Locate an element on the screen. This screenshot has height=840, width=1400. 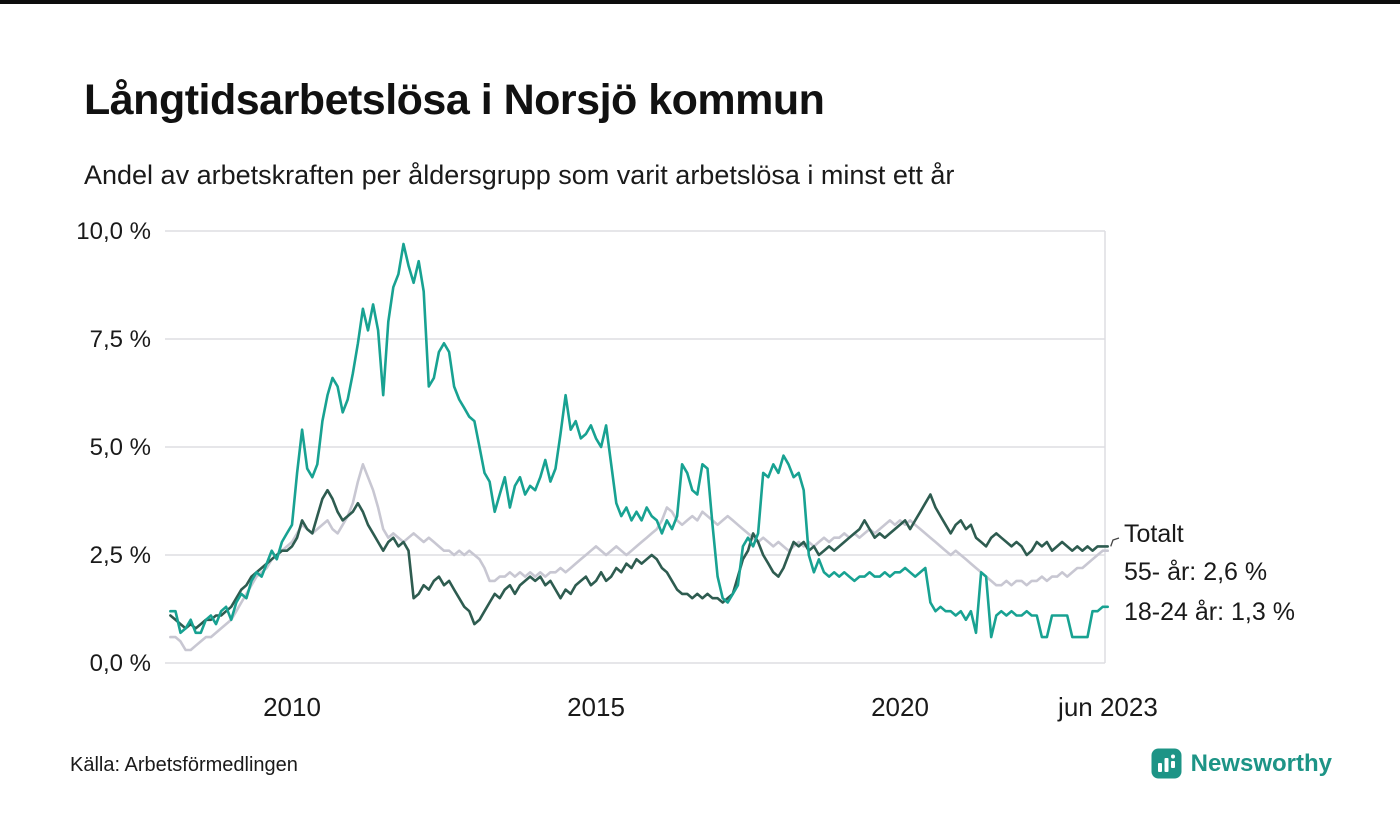
series-end-label-55--år: 55- år: 2,6 % is located at coordinates (1195, 572).